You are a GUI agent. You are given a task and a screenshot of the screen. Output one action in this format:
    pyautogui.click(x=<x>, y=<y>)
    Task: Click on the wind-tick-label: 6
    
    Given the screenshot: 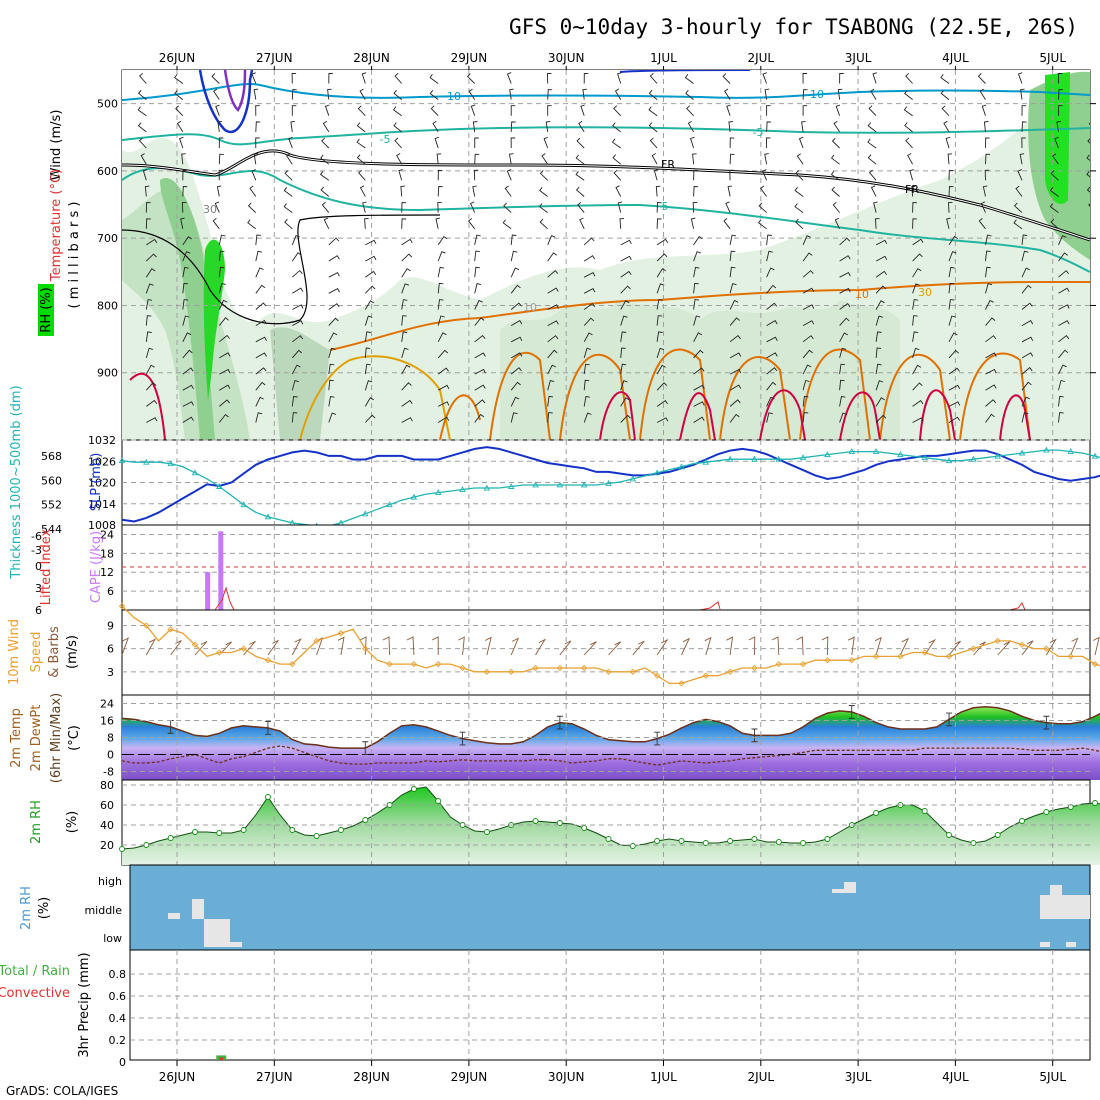 What is the action you would take?
    pyautogui.click(x=110, y=649)
    